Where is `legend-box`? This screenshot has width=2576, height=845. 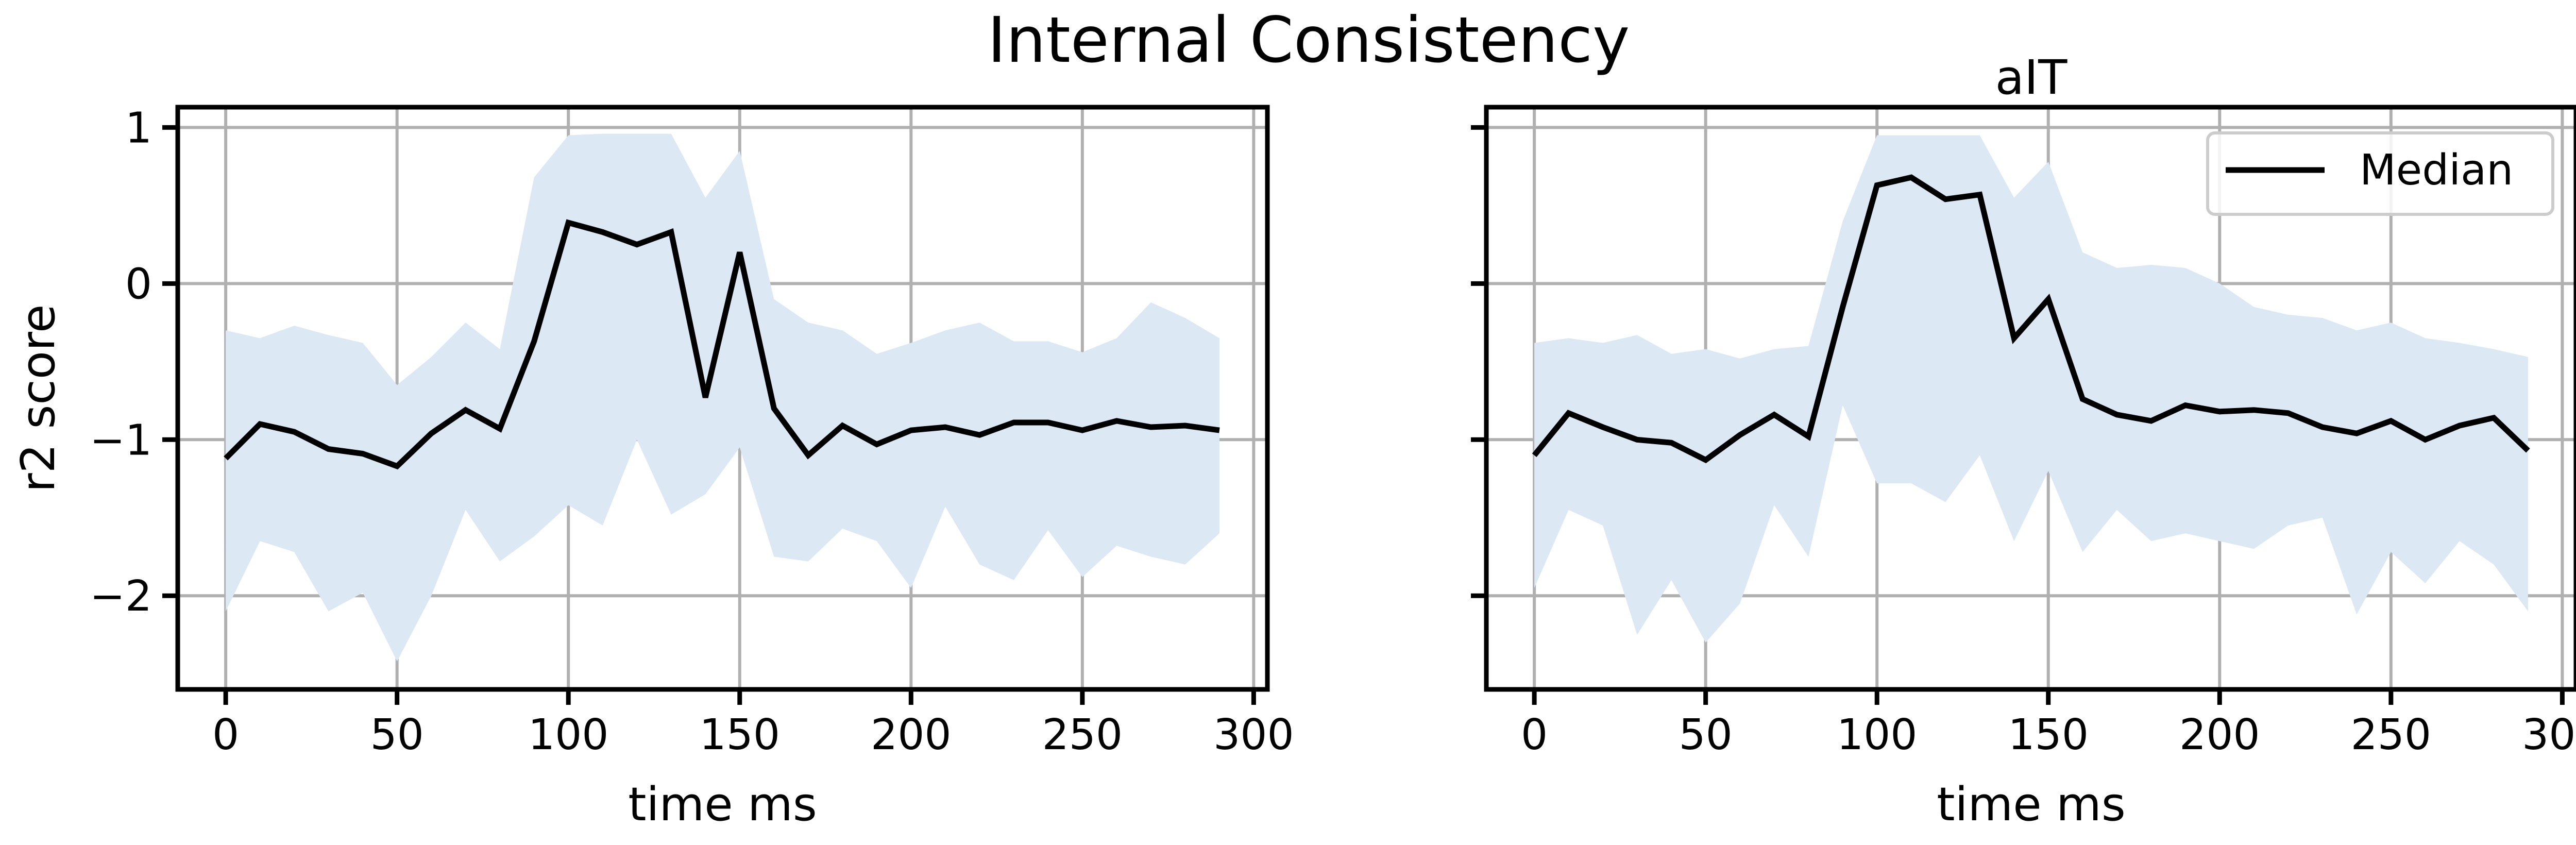 legend-box is located at coordinates (2380, 173).